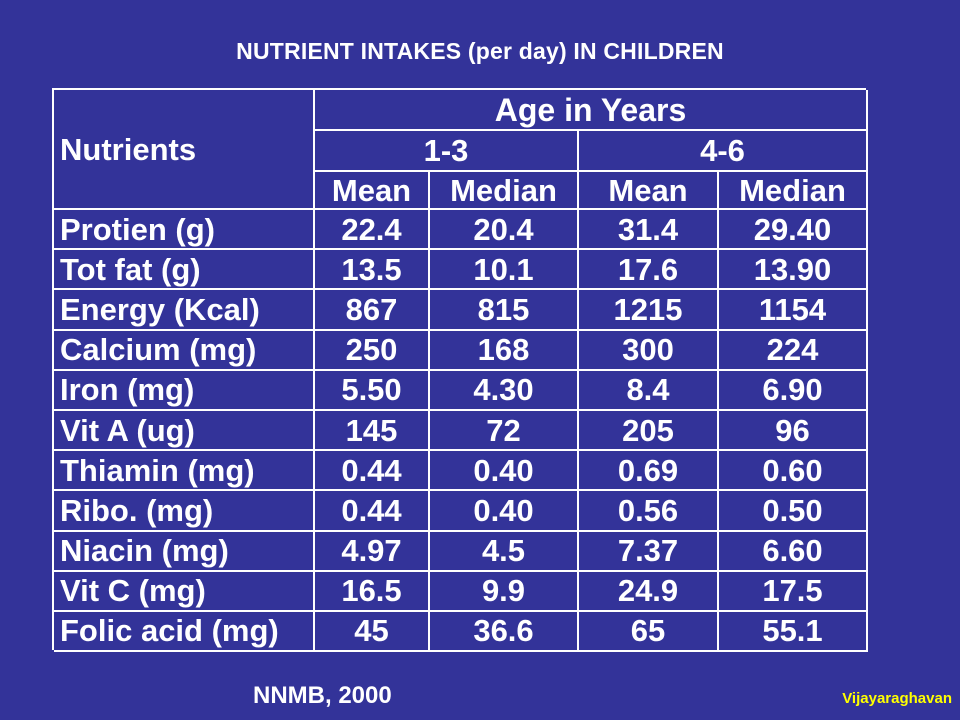 This screenshot has width=960, height=720. Describe the element at coordinates (372, 632) in the screenshot. I see `value-mean-1-3: 45` at that location.